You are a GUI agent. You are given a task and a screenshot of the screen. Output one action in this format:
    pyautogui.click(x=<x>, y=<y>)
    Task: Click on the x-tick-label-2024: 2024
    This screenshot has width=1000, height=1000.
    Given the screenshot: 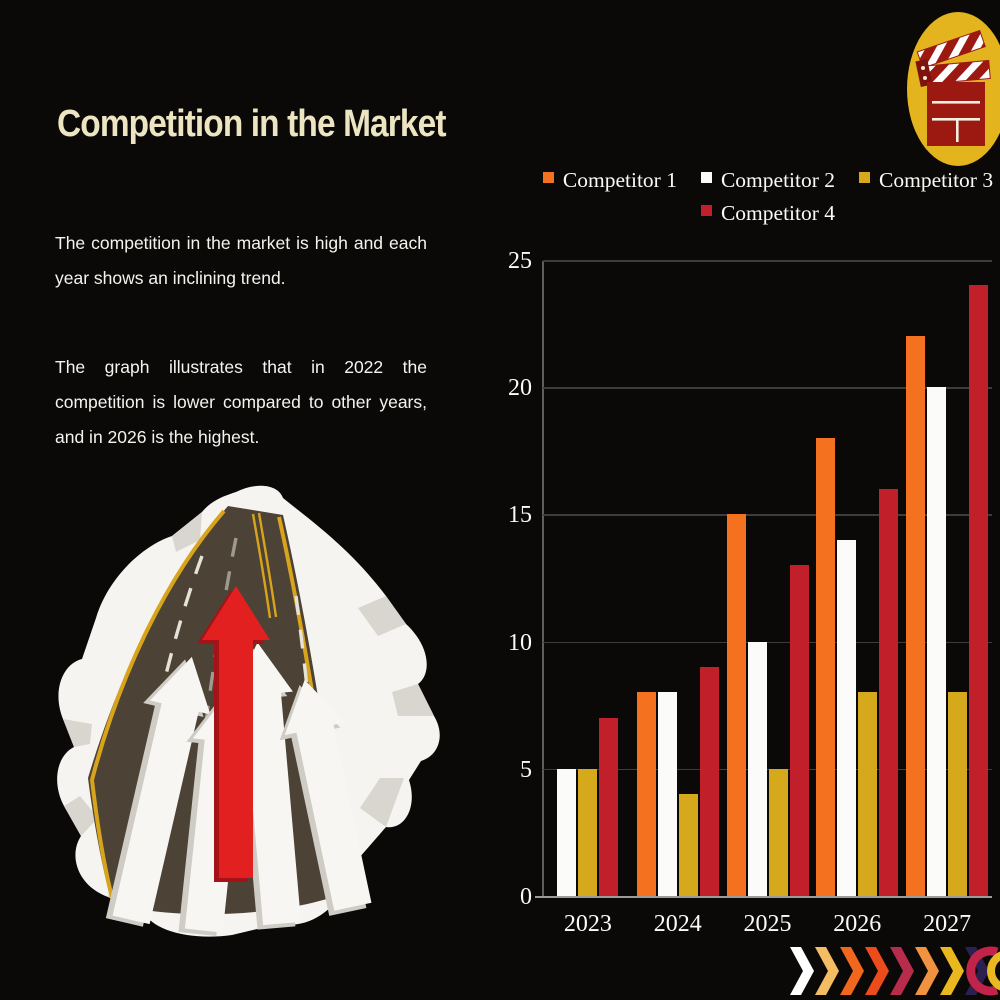 What is the action you would take?
    pyautogui.click(x=677, y=924)
    